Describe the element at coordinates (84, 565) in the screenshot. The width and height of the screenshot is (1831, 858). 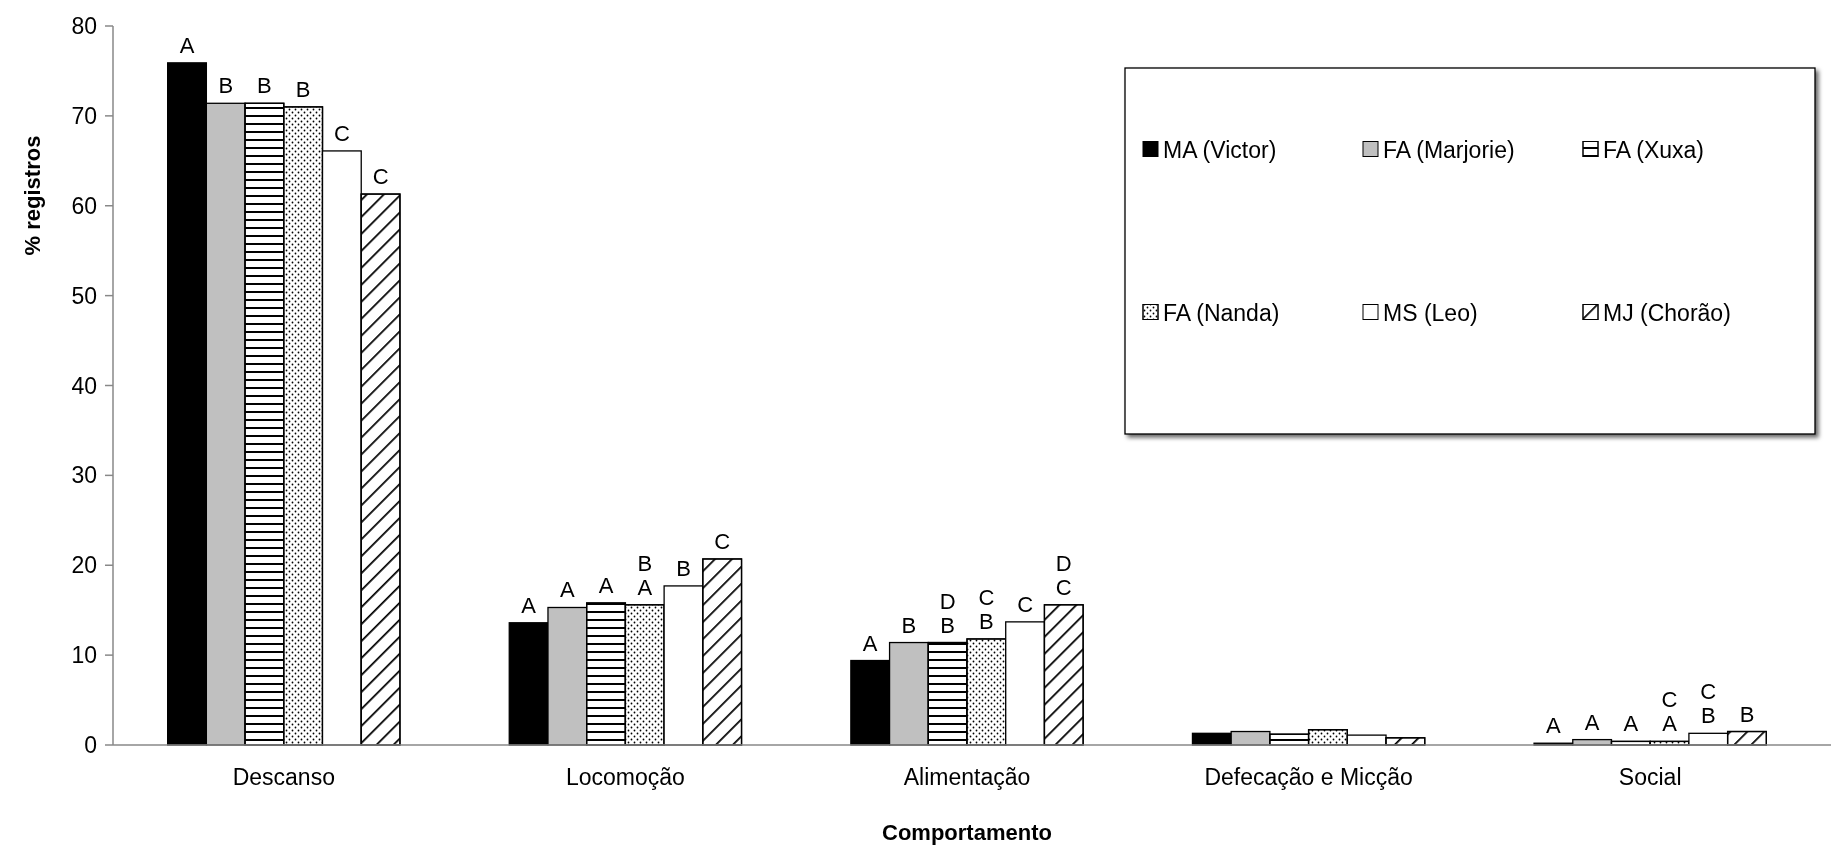
I see `y-tick-label: 20` at that location.